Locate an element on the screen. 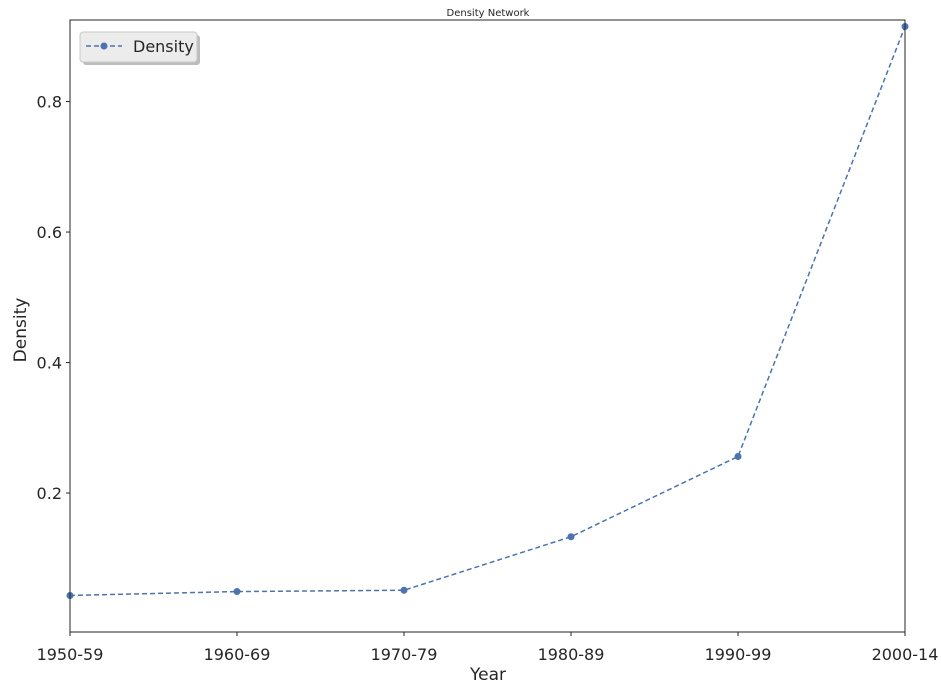 The height and width of the screenshot is (684, 941). y-tick-label: 0.4 is located at coordinates (49, 363).